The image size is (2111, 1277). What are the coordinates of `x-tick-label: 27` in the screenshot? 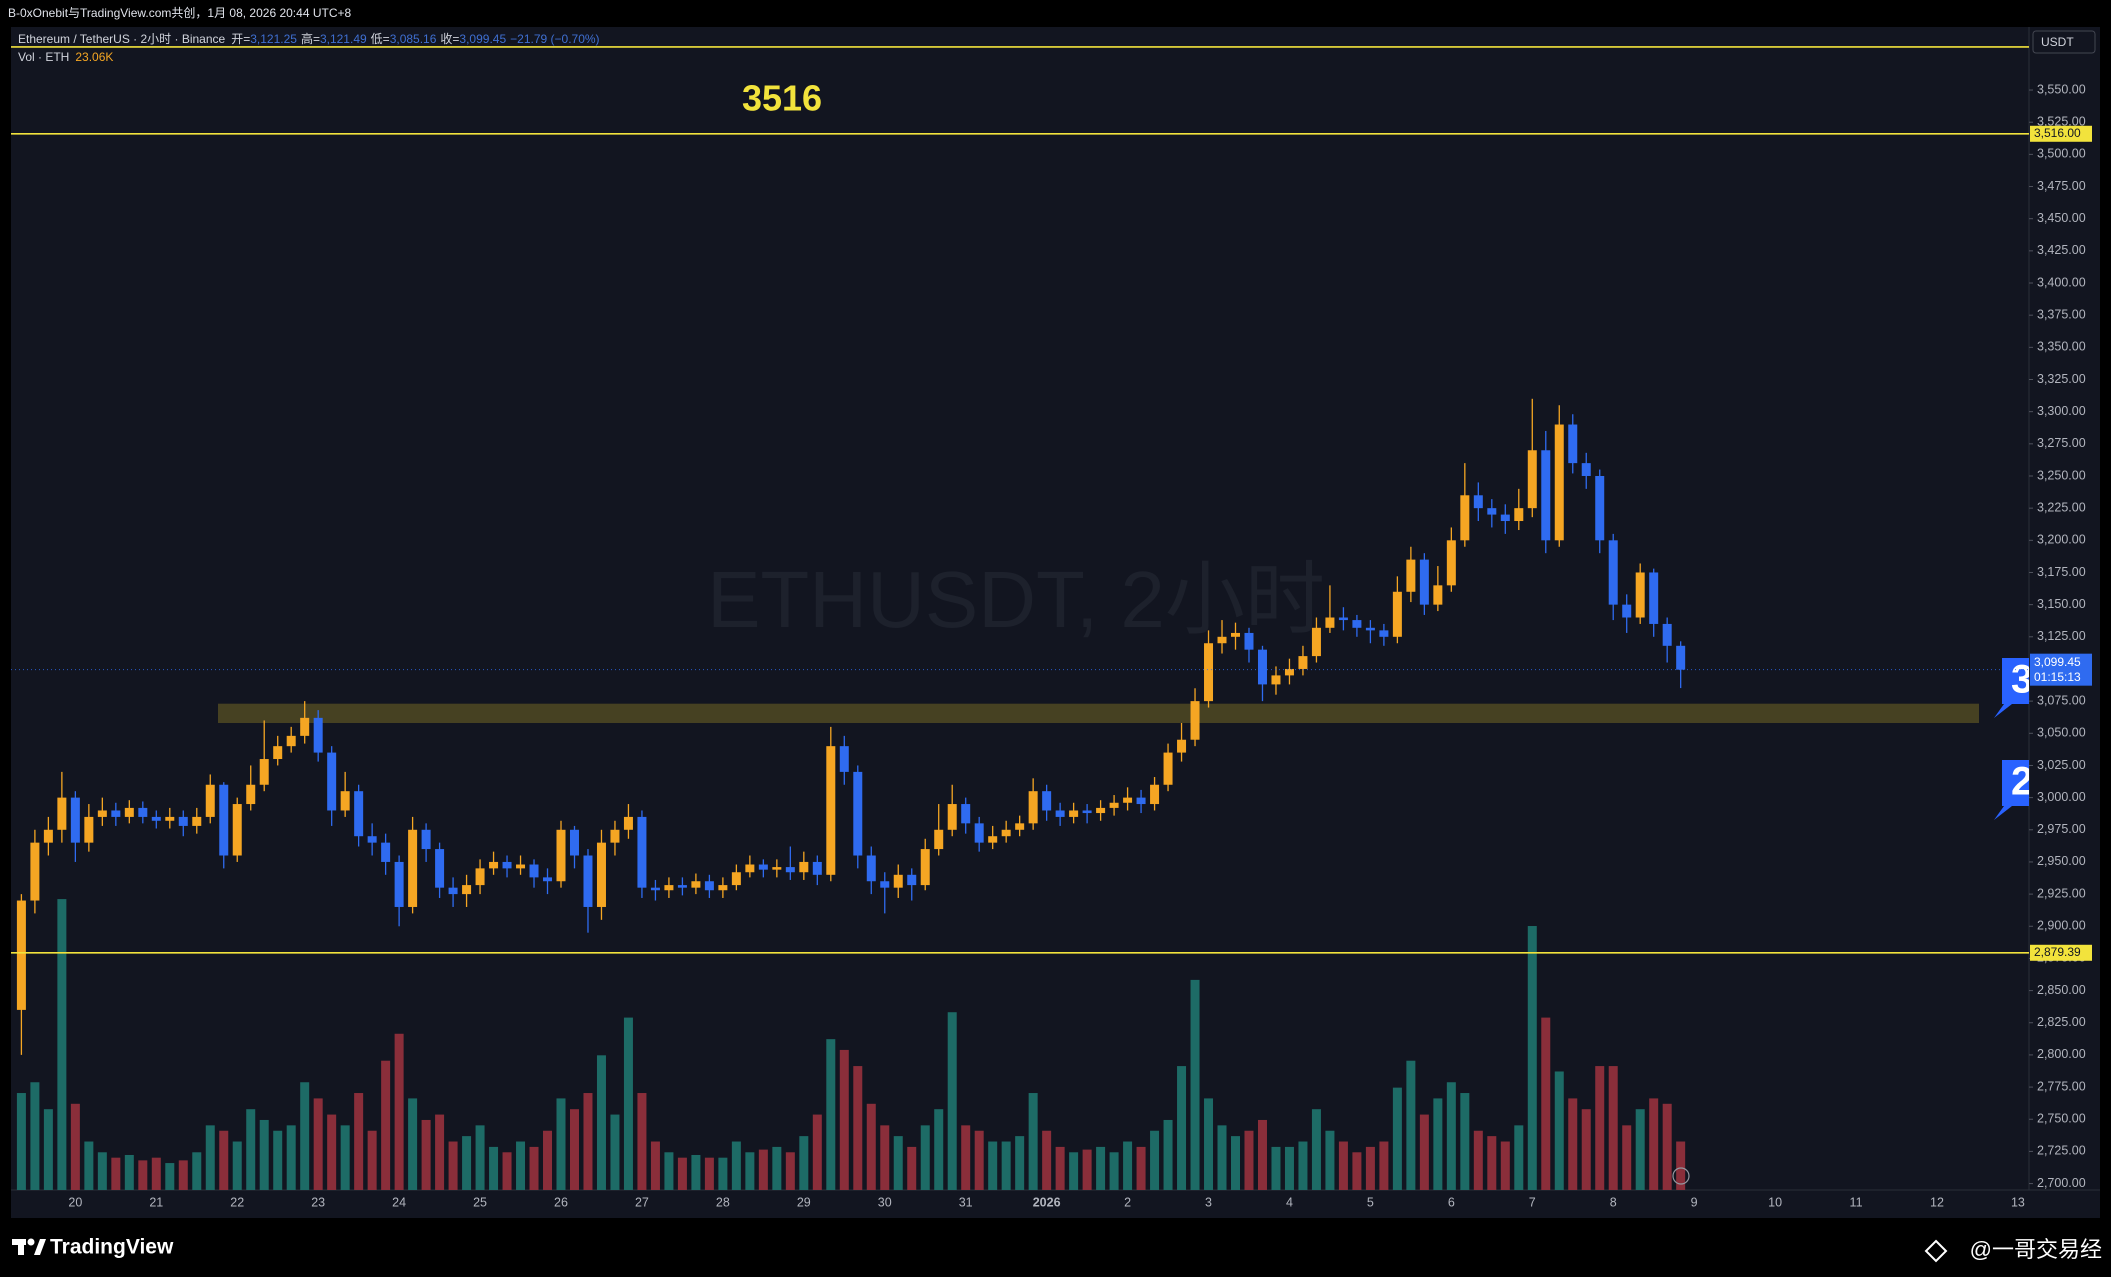 It's located at (642, 1202).